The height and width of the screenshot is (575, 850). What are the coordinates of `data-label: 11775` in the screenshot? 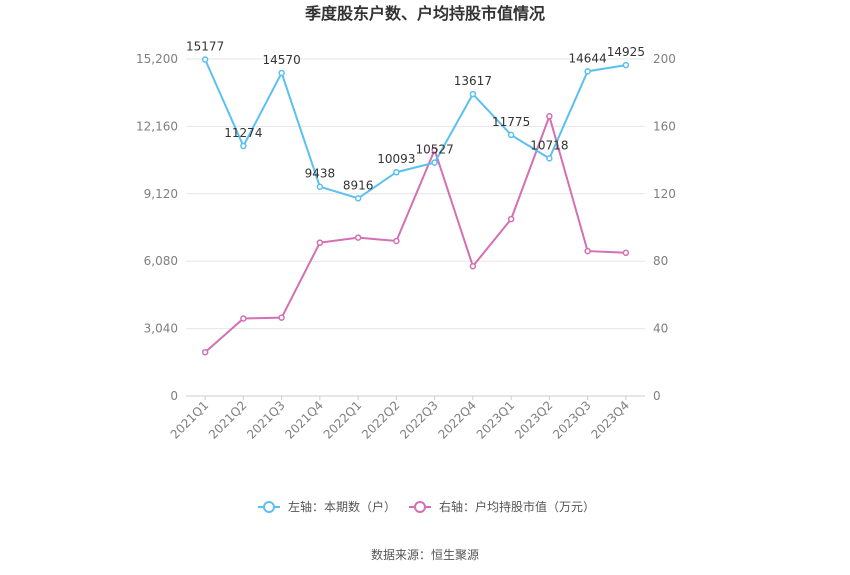 It's located at (511, 122).